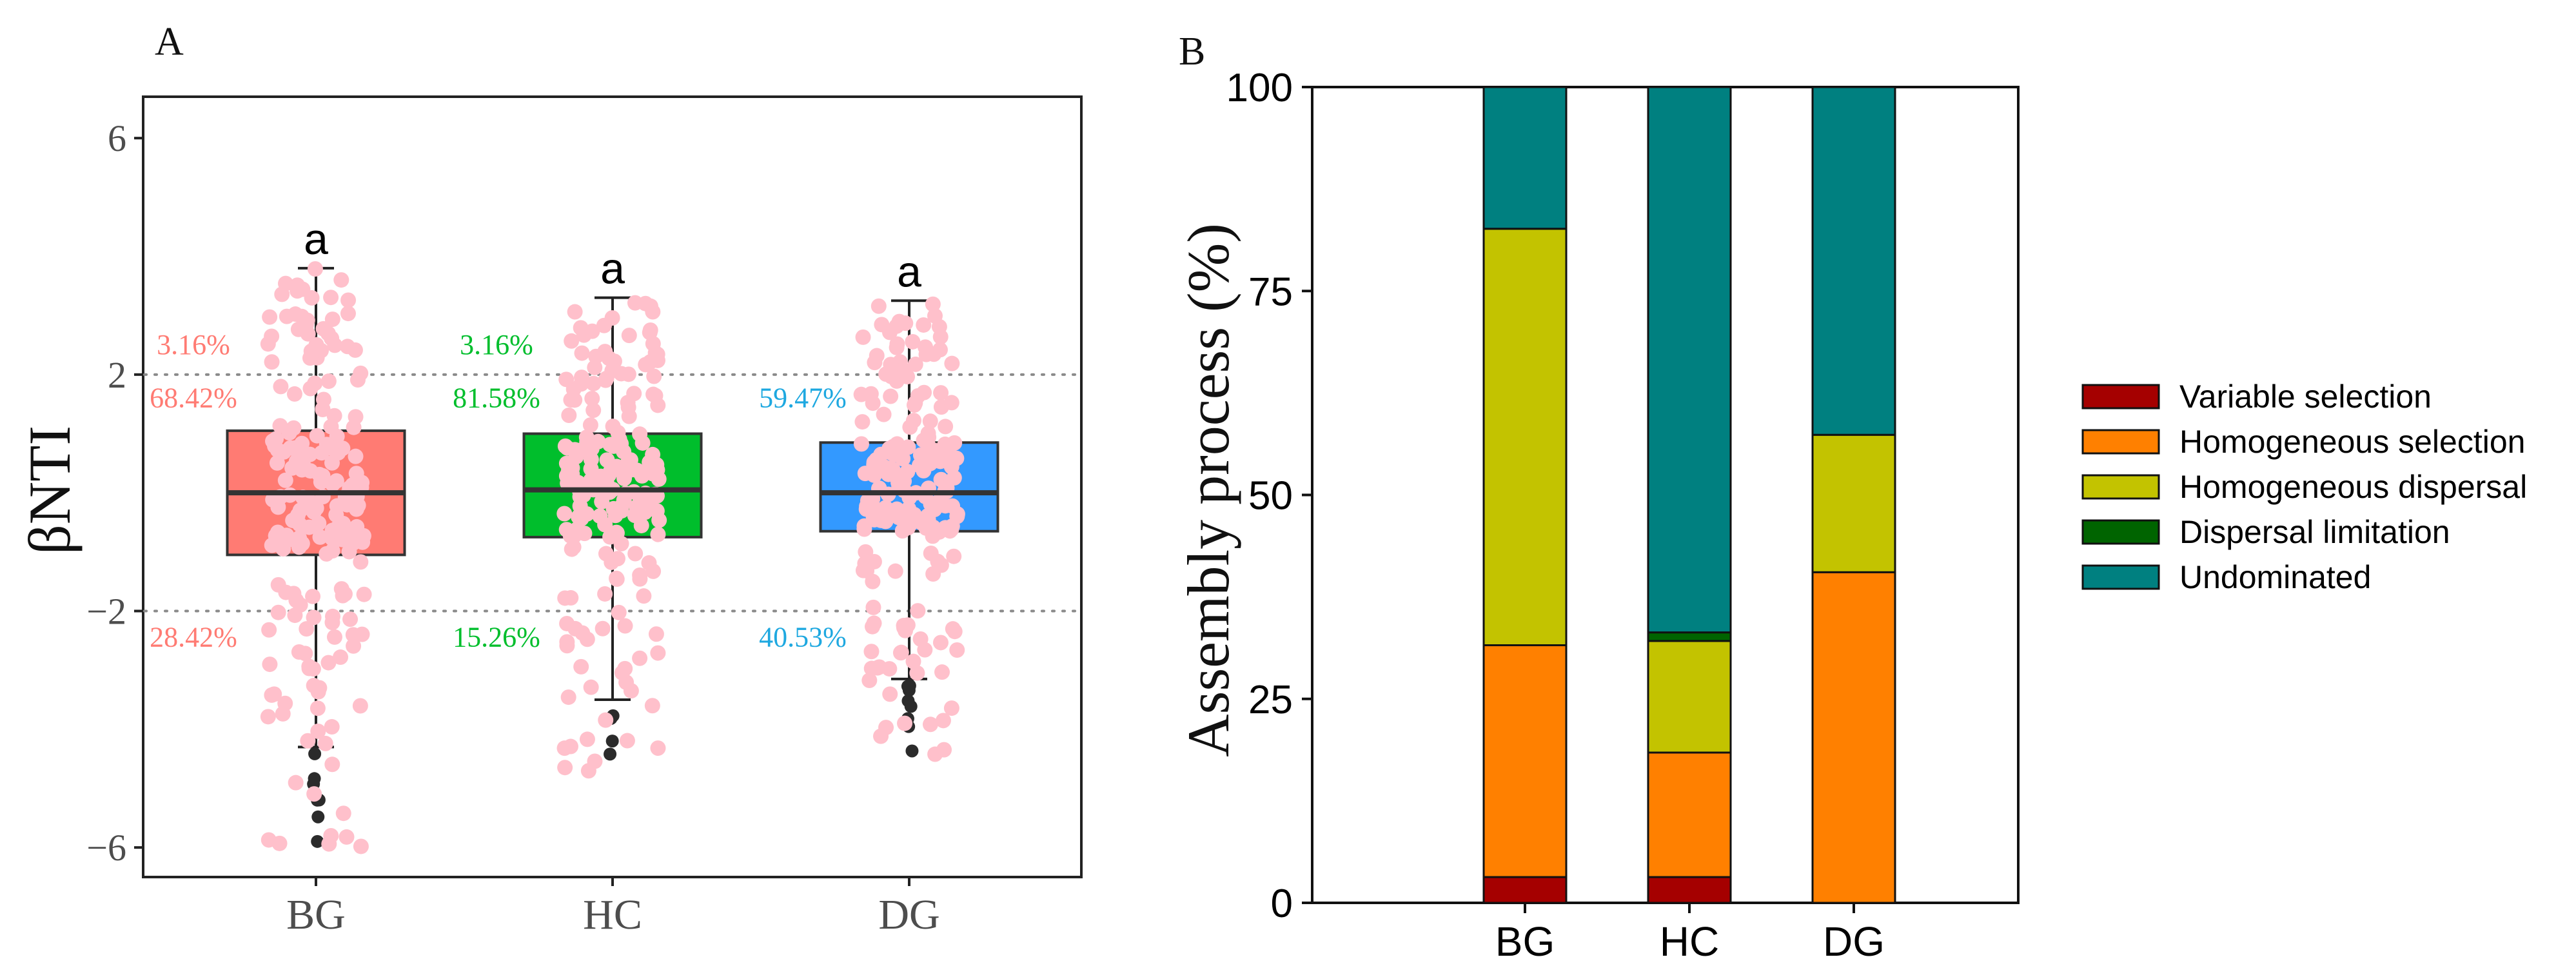  Describe the element at coordinates (2353, 487) in the screenshot. I see `legend-label: Homogeneous dispersal` at that location.